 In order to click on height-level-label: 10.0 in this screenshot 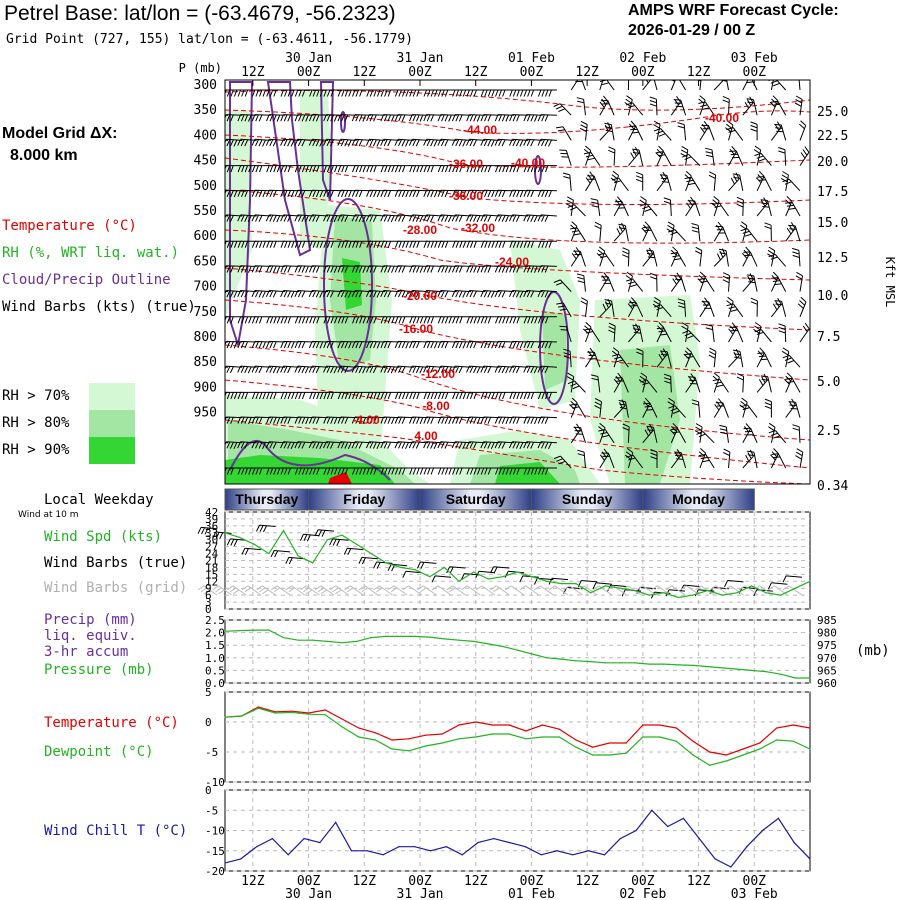, I will do `click(832, 296)`.